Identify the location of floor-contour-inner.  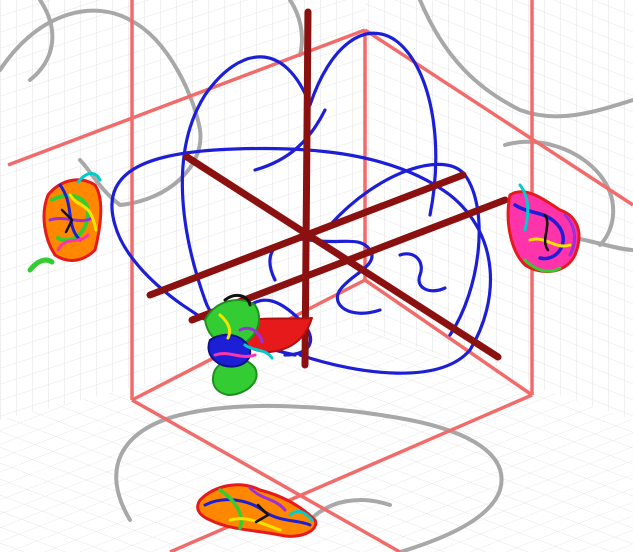
(350, 510).